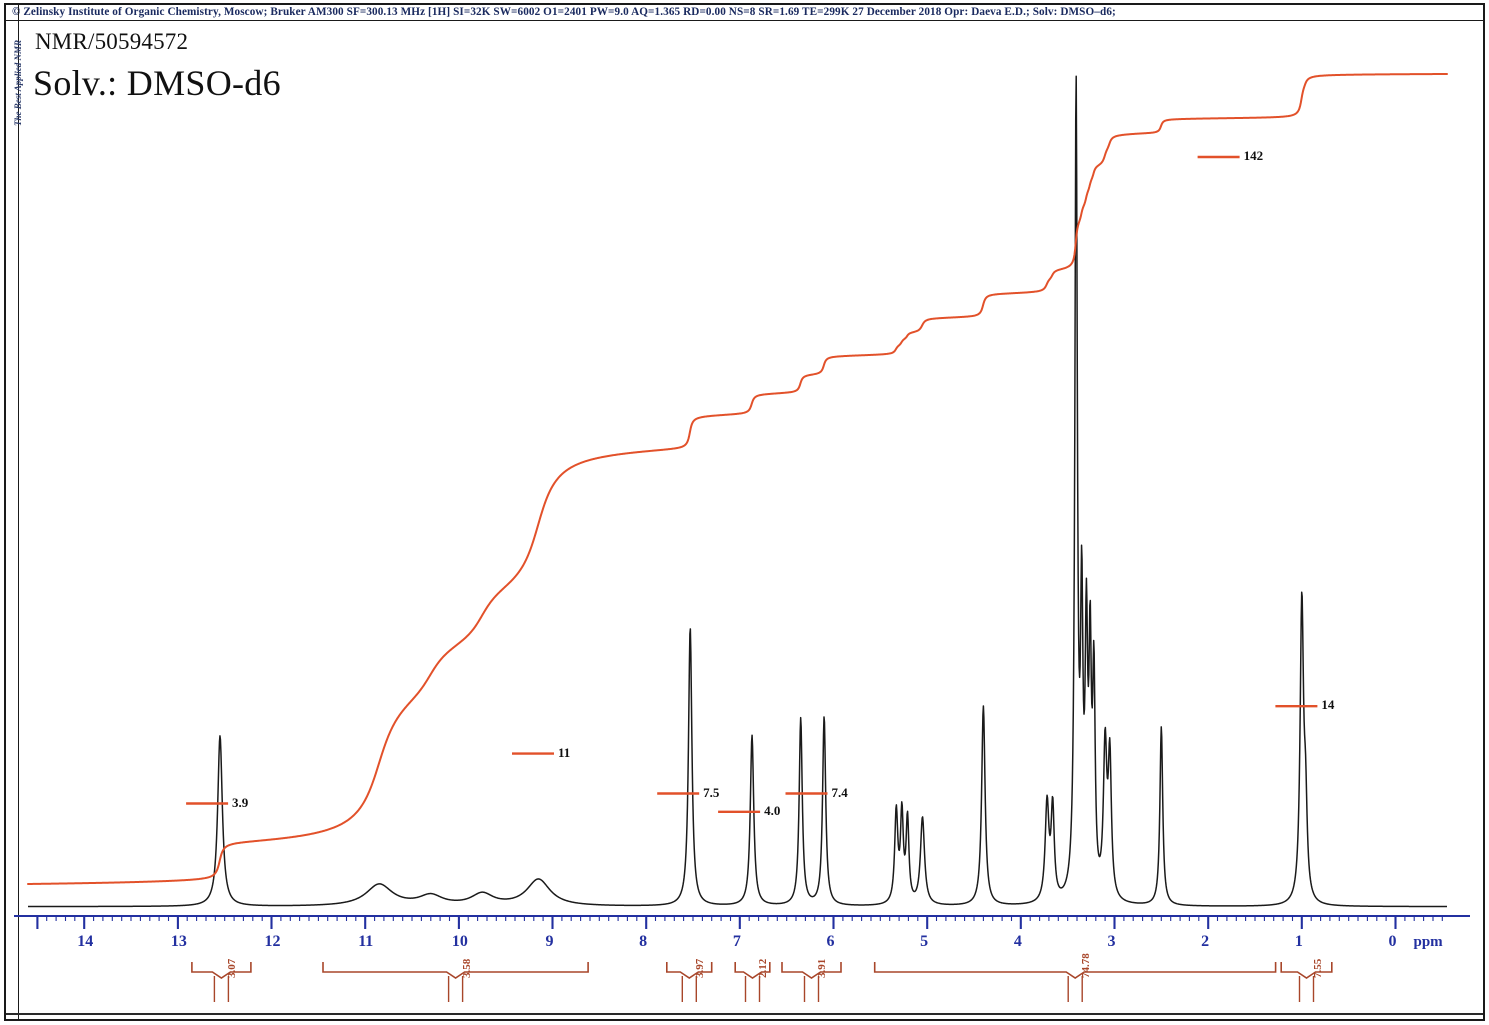 The image size is (1489, 1025). What do you see at coordinates (772, 810) in the screenshot?
I see `integral-value-label: 4.0` at bounding box center [772, 810].